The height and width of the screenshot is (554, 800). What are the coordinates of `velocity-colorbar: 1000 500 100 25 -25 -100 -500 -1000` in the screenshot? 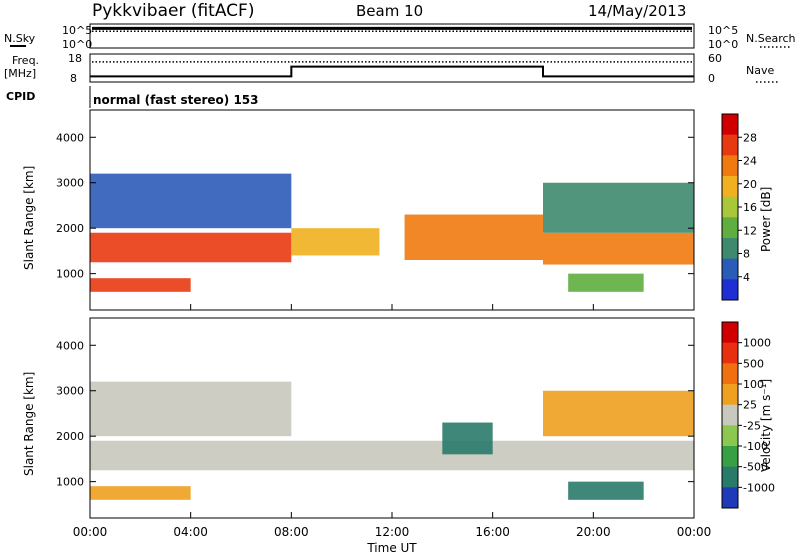 It's located at (748, 415).